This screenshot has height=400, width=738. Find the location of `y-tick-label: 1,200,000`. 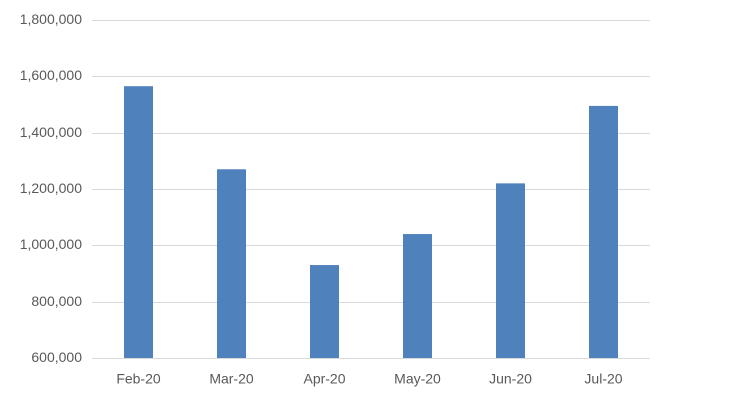

y-tick-label: 1,200,000 is located at coordinates (51, 188).